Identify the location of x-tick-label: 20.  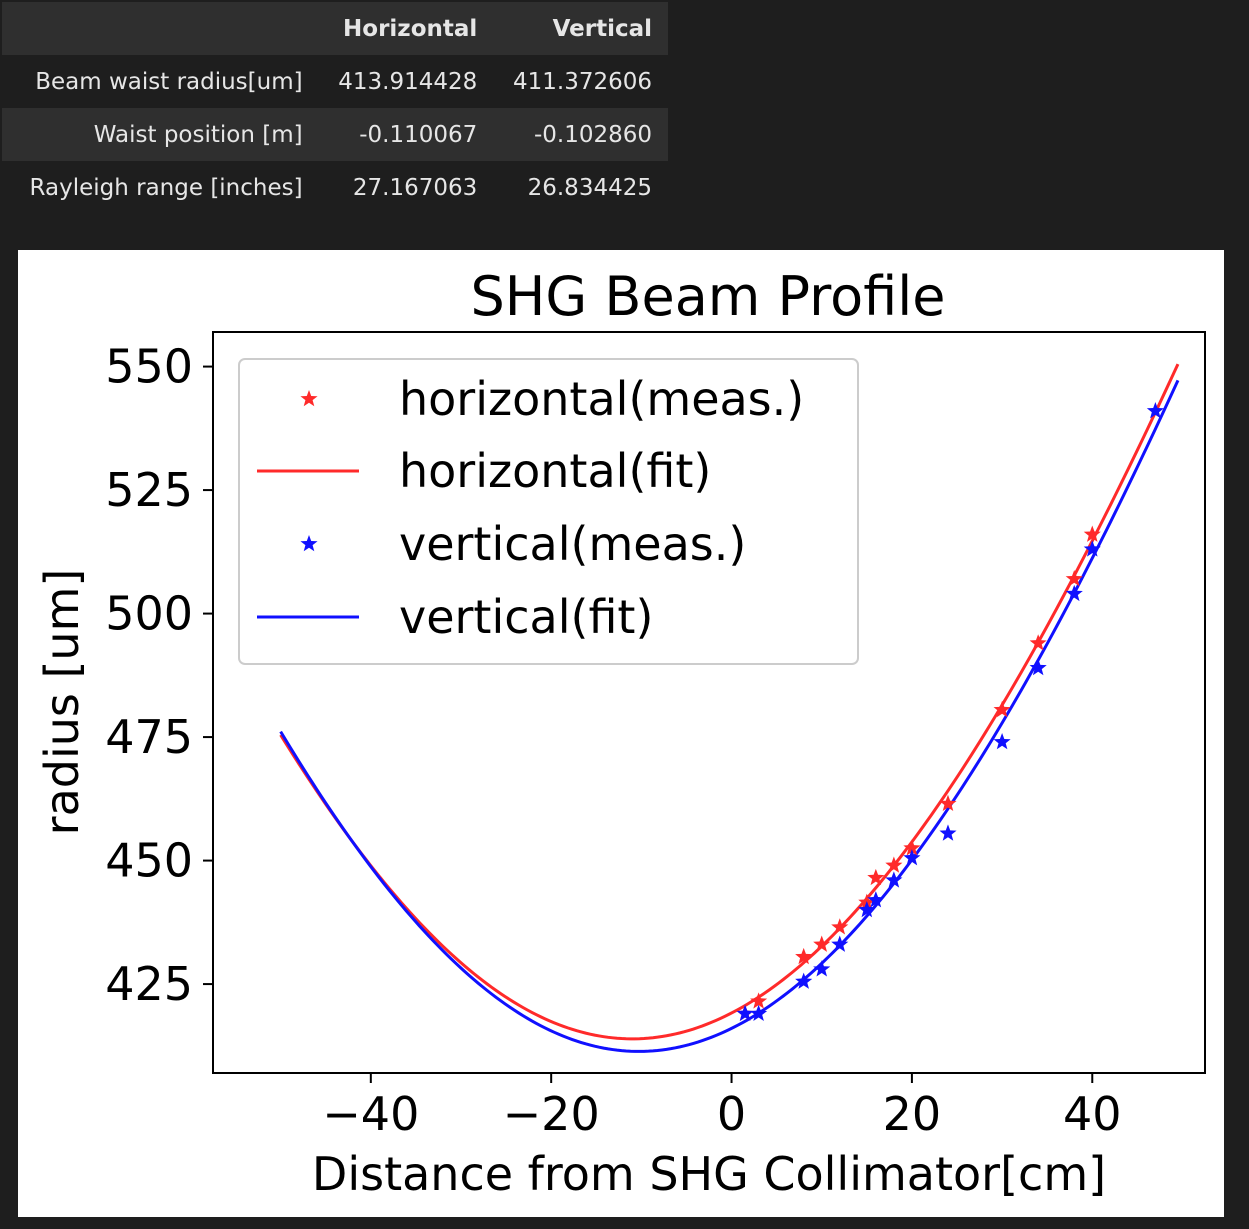
(912, 1114).